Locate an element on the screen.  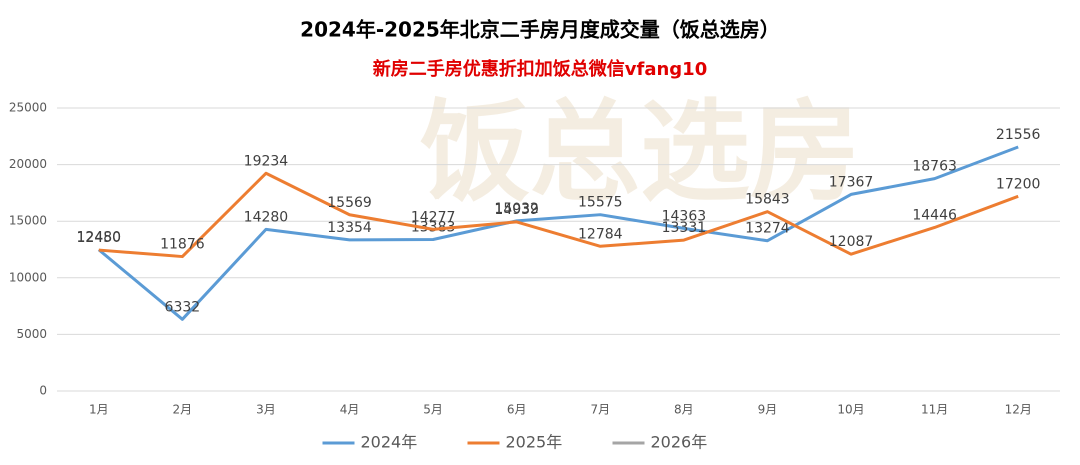
data-label: 13331 is located at coordinates (684, 228).